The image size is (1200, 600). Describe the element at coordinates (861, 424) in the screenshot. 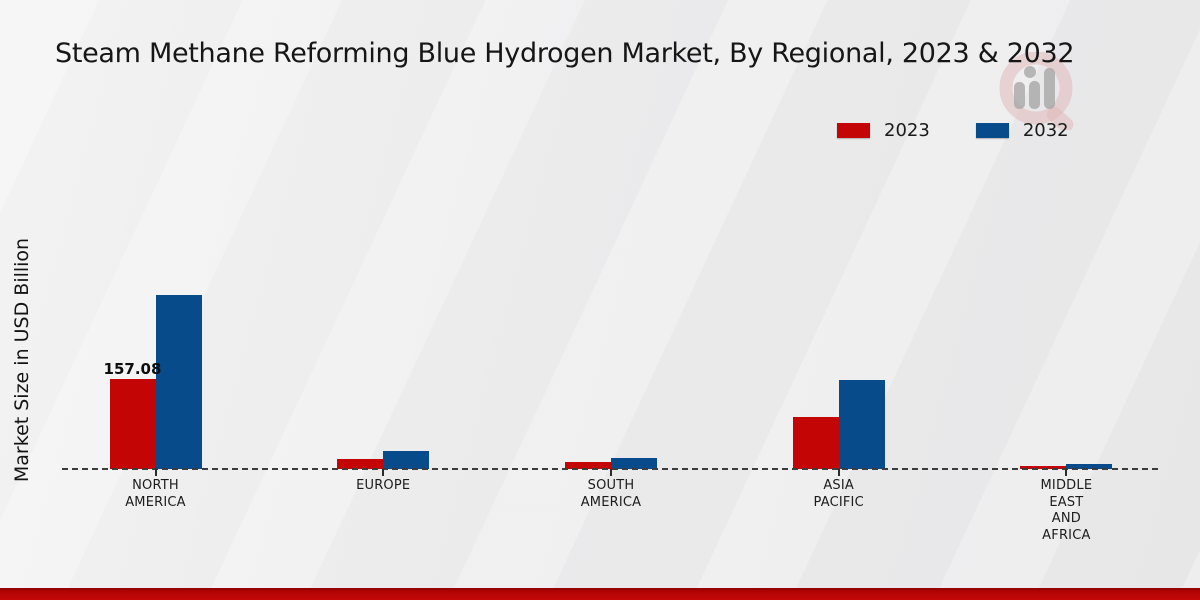

I see `bar-2032-asia-pacific` at that location.